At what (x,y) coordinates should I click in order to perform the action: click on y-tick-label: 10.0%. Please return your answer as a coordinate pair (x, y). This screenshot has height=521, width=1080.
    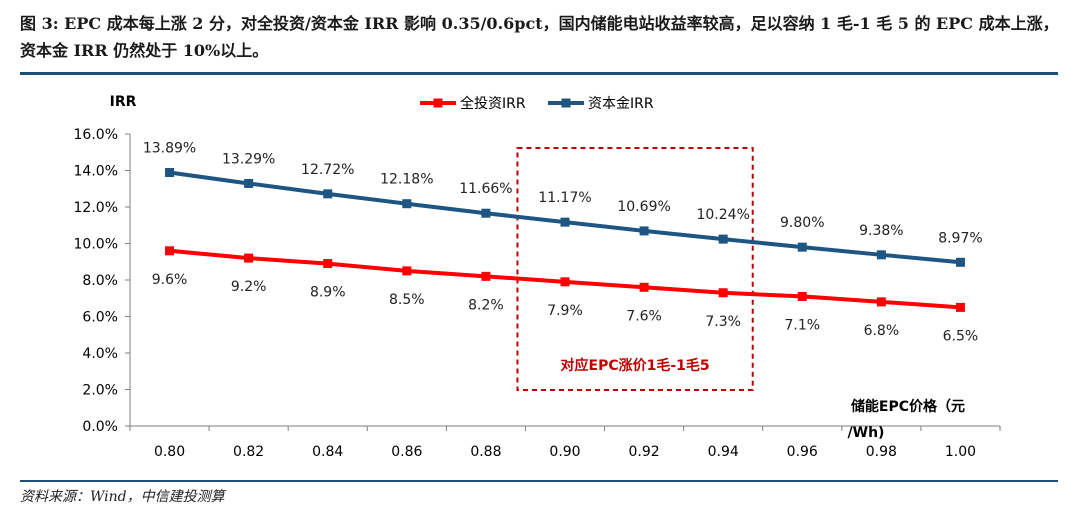
    Looking at the image, I should click on (96, 245).